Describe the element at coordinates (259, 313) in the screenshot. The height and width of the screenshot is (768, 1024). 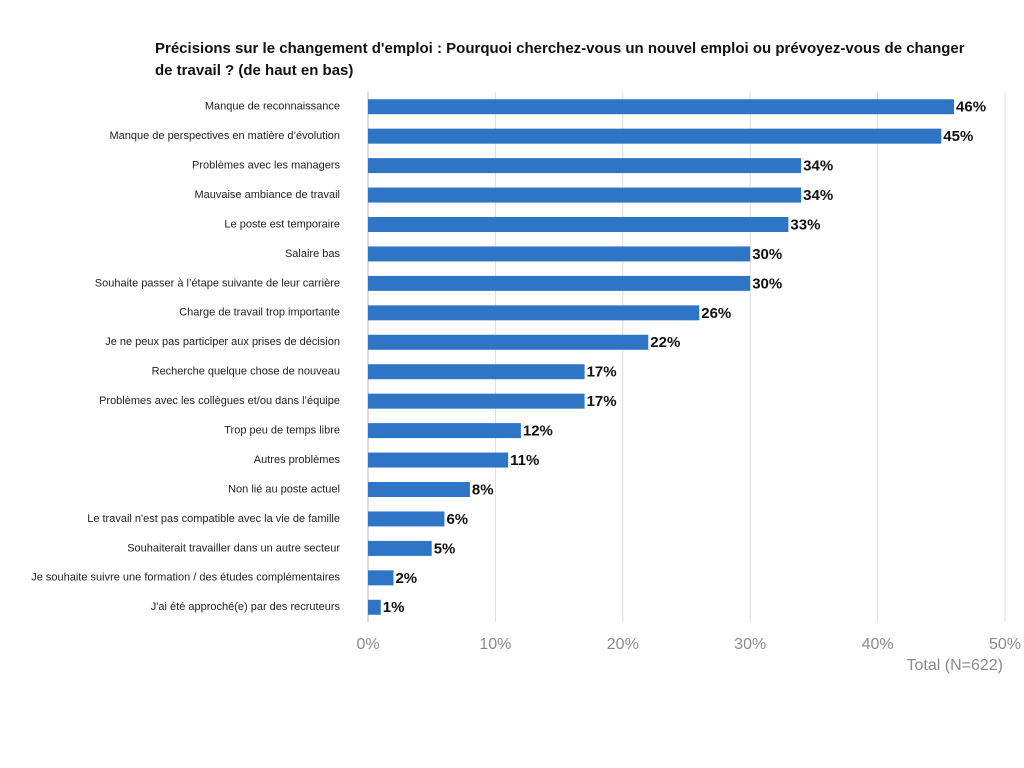
I see `category-label: Charge de travail trop importante` at that location.